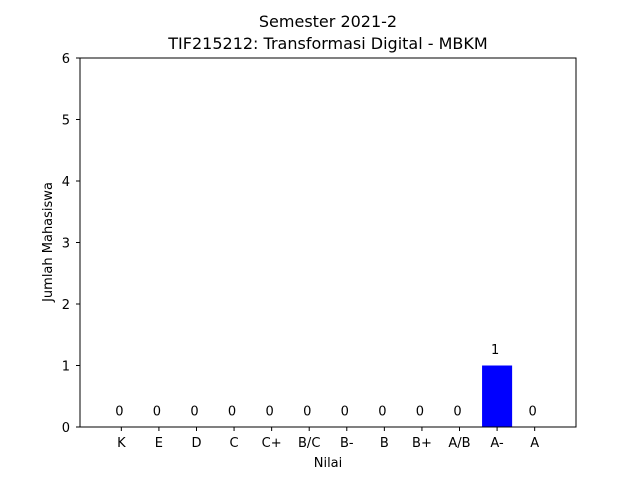 Image resolution: width=640 pixels, height=480 pixels. Describe the element at coordinates (66, 121) in the screenshot. I see `y-tick-label-5: 5` at that location.